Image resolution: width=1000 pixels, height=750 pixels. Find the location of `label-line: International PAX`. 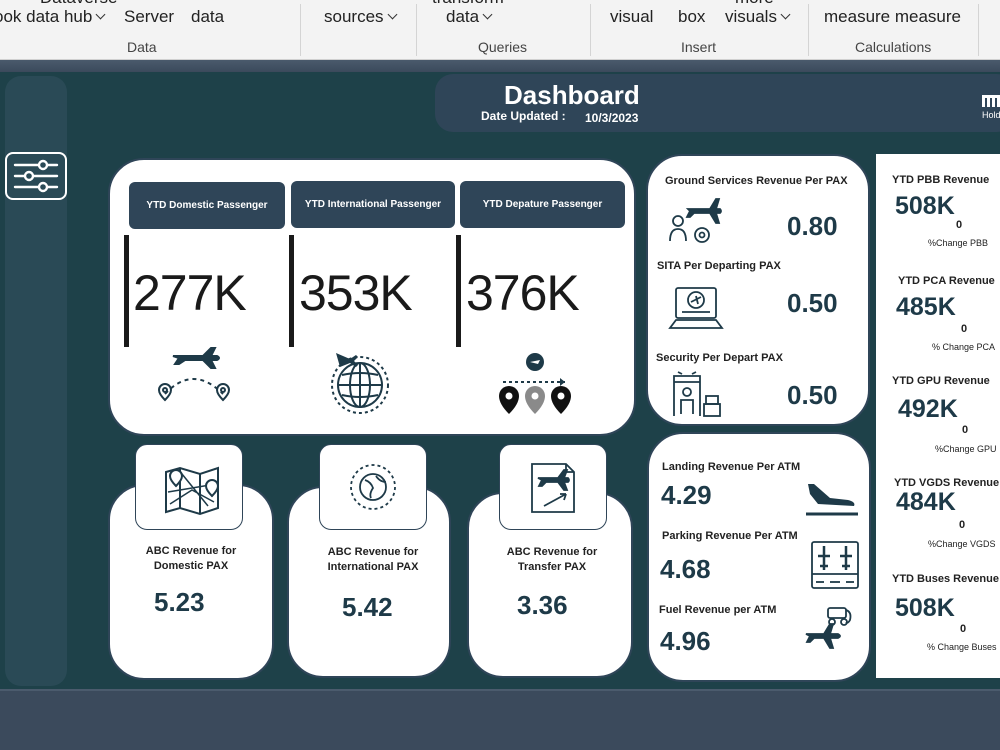

label-line: International PAX is located at coordinates (373, 567).